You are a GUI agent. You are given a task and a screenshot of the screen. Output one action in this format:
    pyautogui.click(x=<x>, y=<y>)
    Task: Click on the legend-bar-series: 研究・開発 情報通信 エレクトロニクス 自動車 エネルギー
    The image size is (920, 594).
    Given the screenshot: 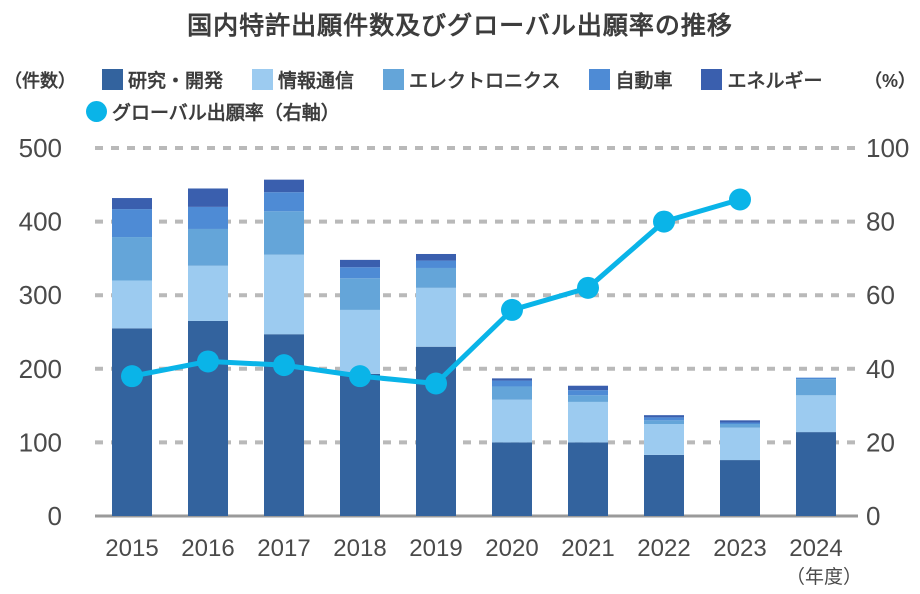 What is the action you would take?
    pyautogui.click(x=462, y=79)
    